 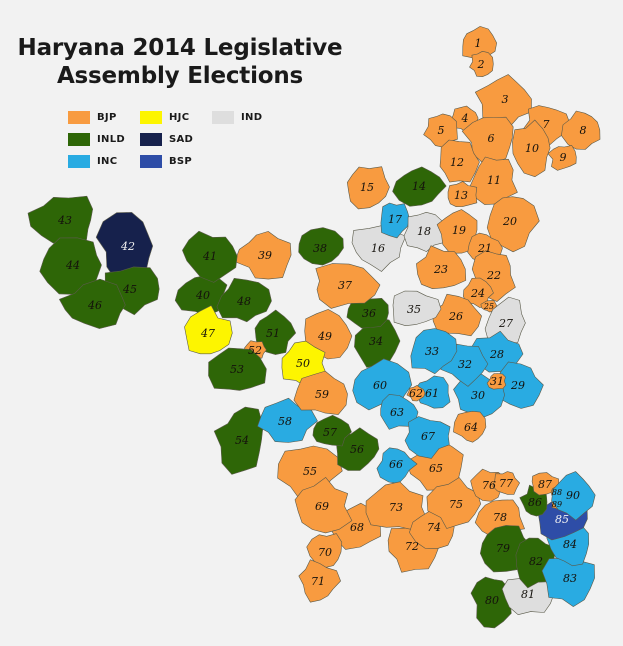 I want to click on constituency-label-81: 81, so click(x=528, y=594).